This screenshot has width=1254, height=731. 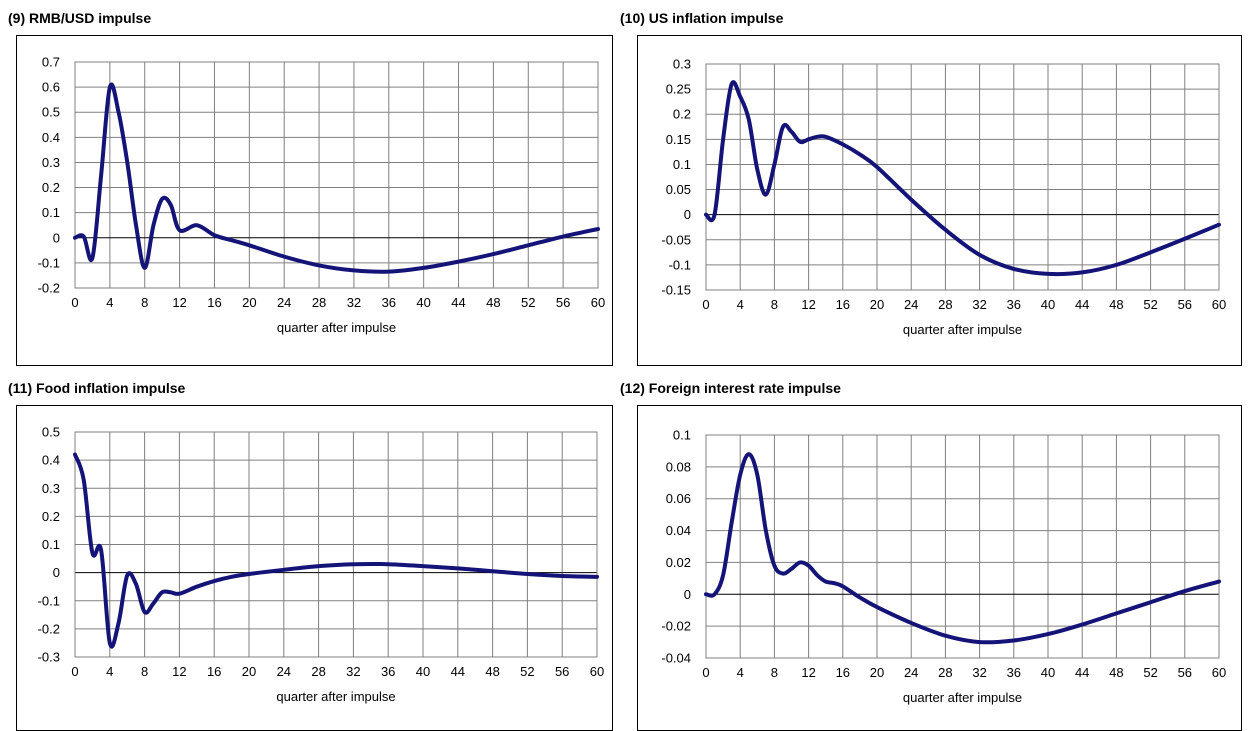 What do you see at coordinates (97, 388) in the screenshot?
I see `chart-title-11: (11) Food inflation impulse` at bounding box center [97, 388].